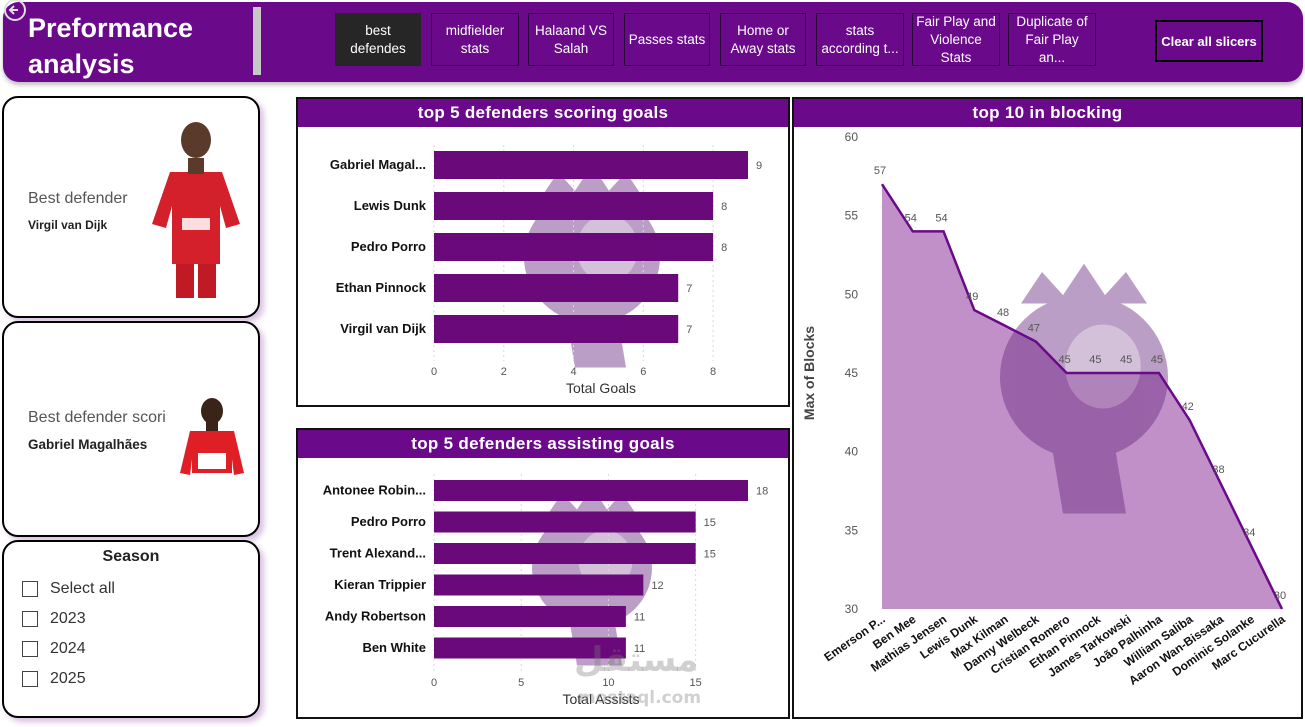 The image size is (1305, 727). Describe the element at coordinates (571, 39) in the screenshot. I see `nav-haaland-vs-salah: Halaand VS Salah` at that location.